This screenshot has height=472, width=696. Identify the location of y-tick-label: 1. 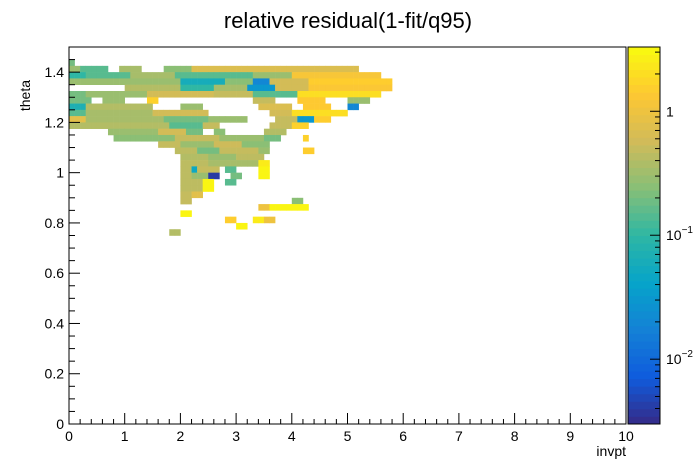
(60, 173).